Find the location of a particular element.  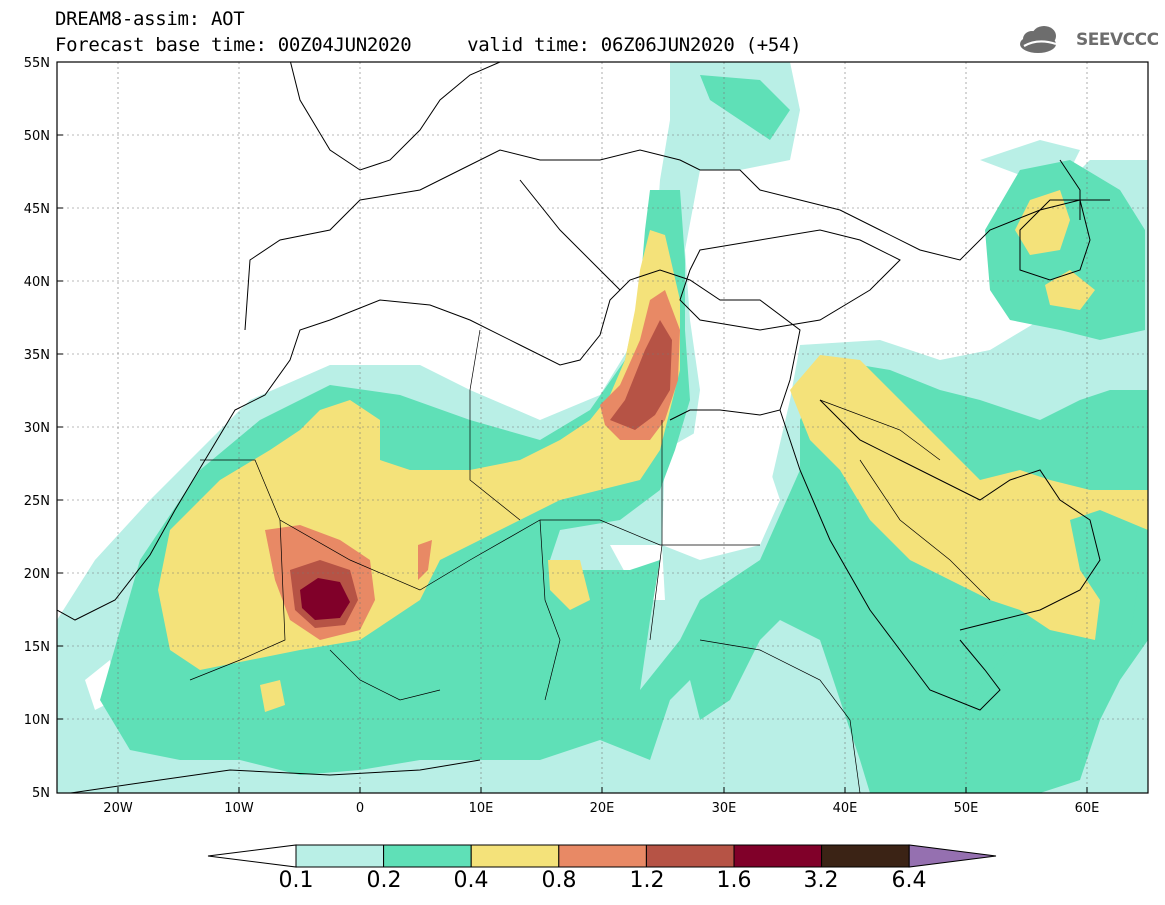

colorbar is located at coordinates (602, 856).